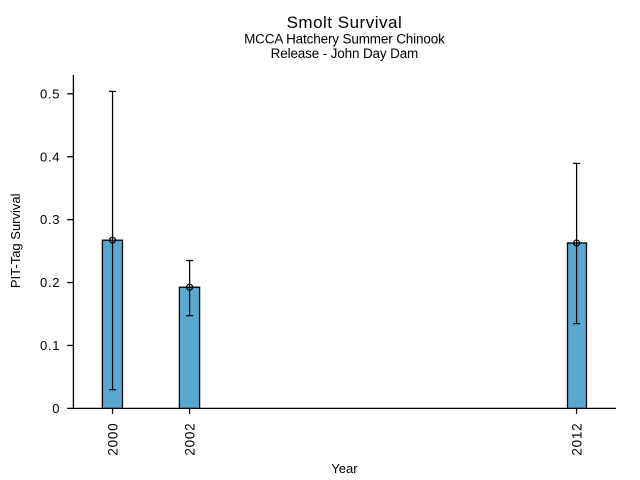  What do you see at coordinates (344, 468) in the screenshot?
I see `svg-text: Year` at bounding box center [344, 468].